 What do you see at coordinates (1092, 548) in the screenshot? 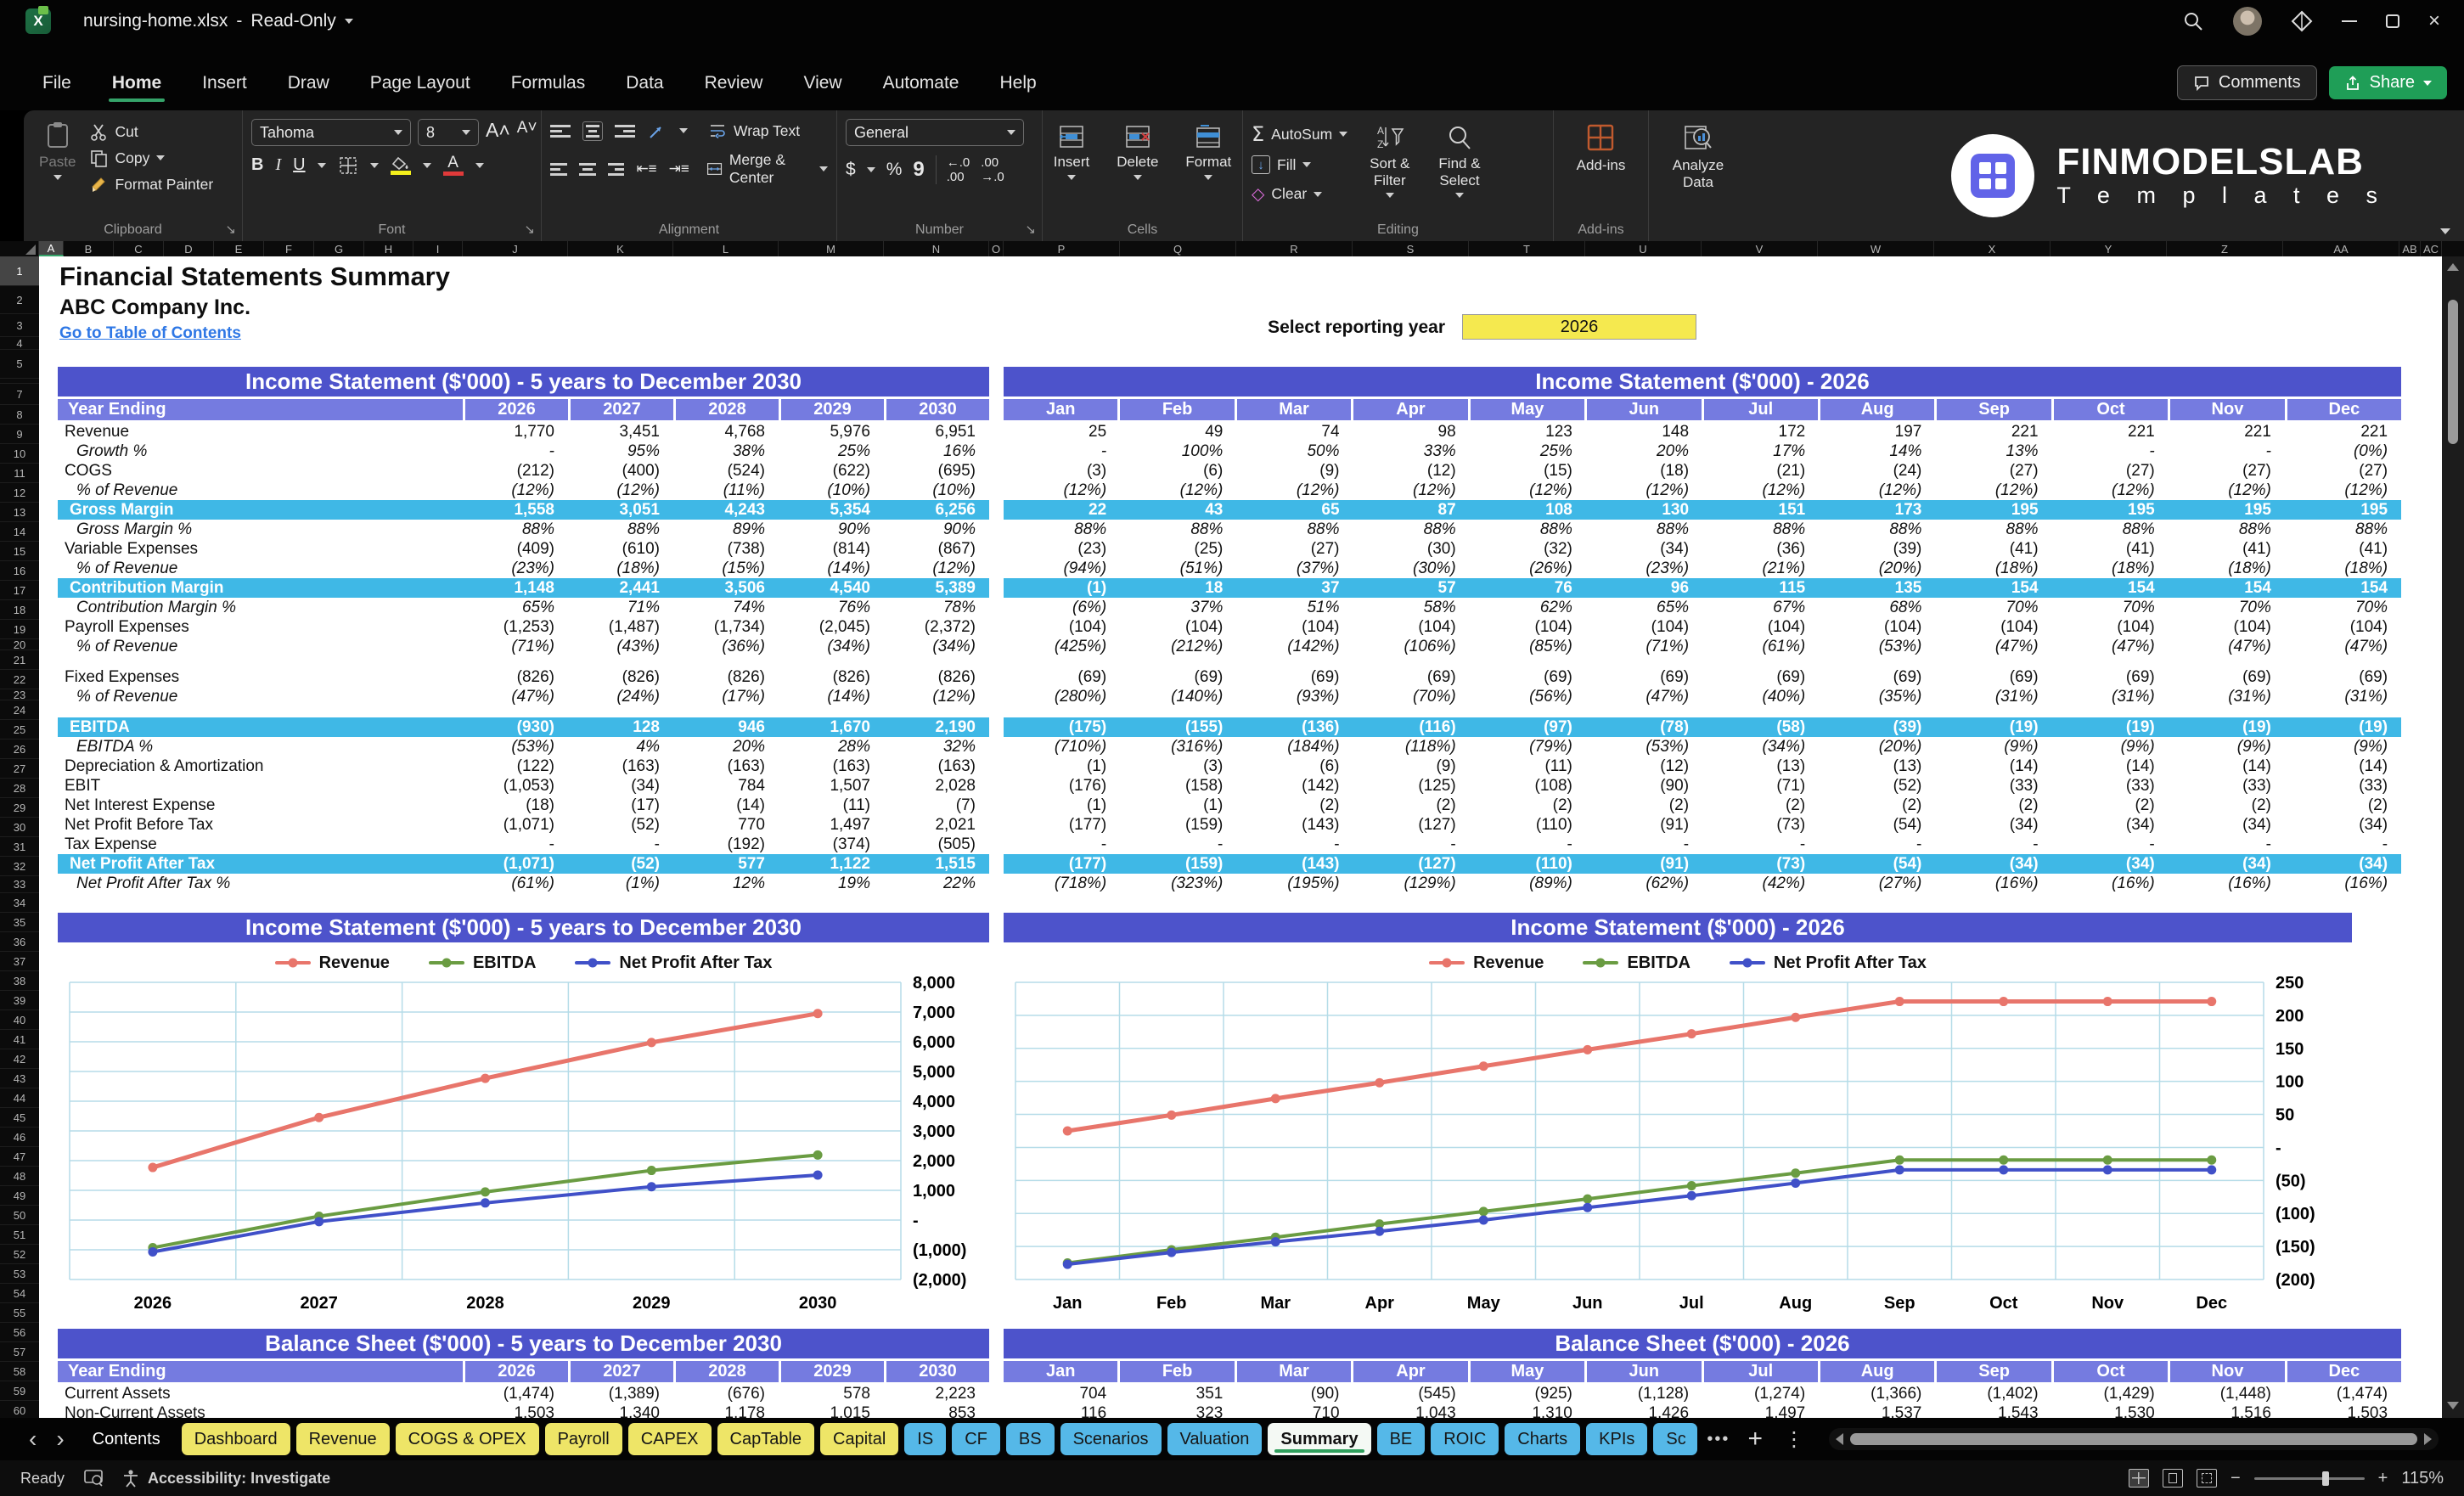
I see `value-cell: (23)` at bounding box center [1092, 548].